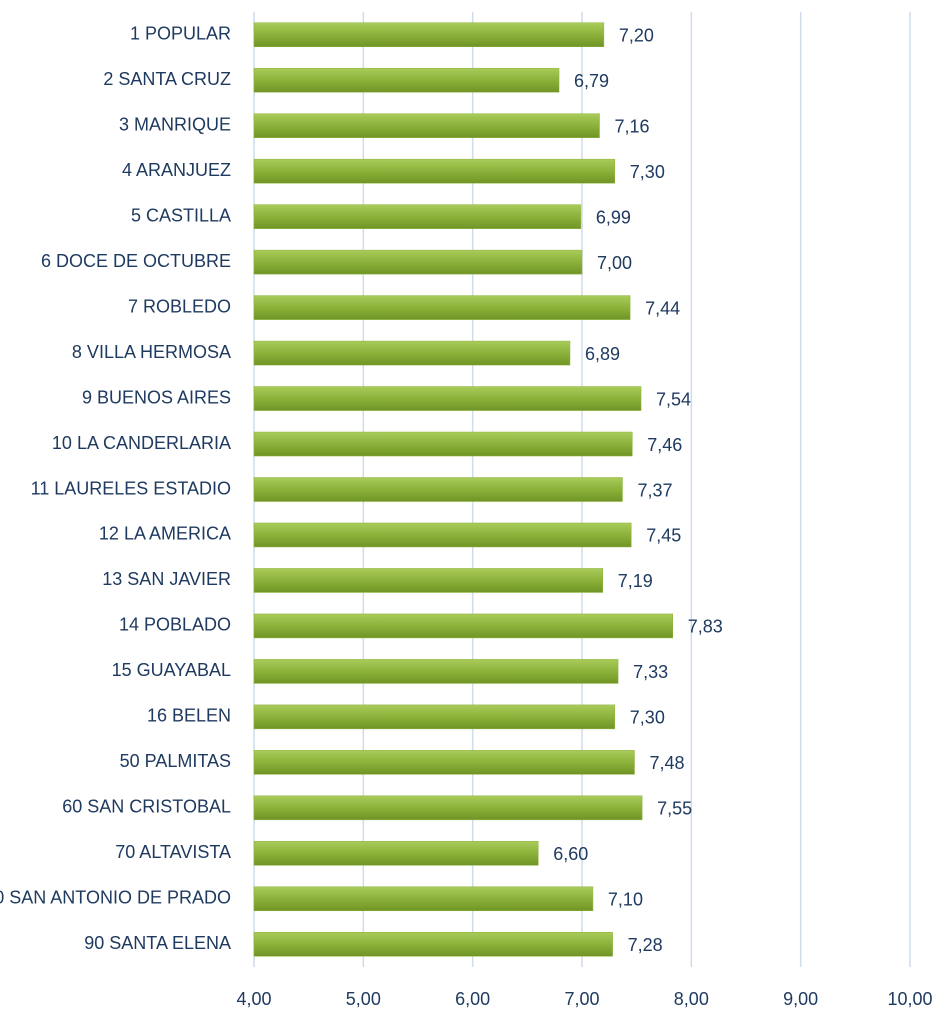 This screenshot has width=940, height=1010. What do you see at coordinates (909, 999) in the screenshot?
I see `x-tick-label: 10,00` at bounding box center [909, 999].